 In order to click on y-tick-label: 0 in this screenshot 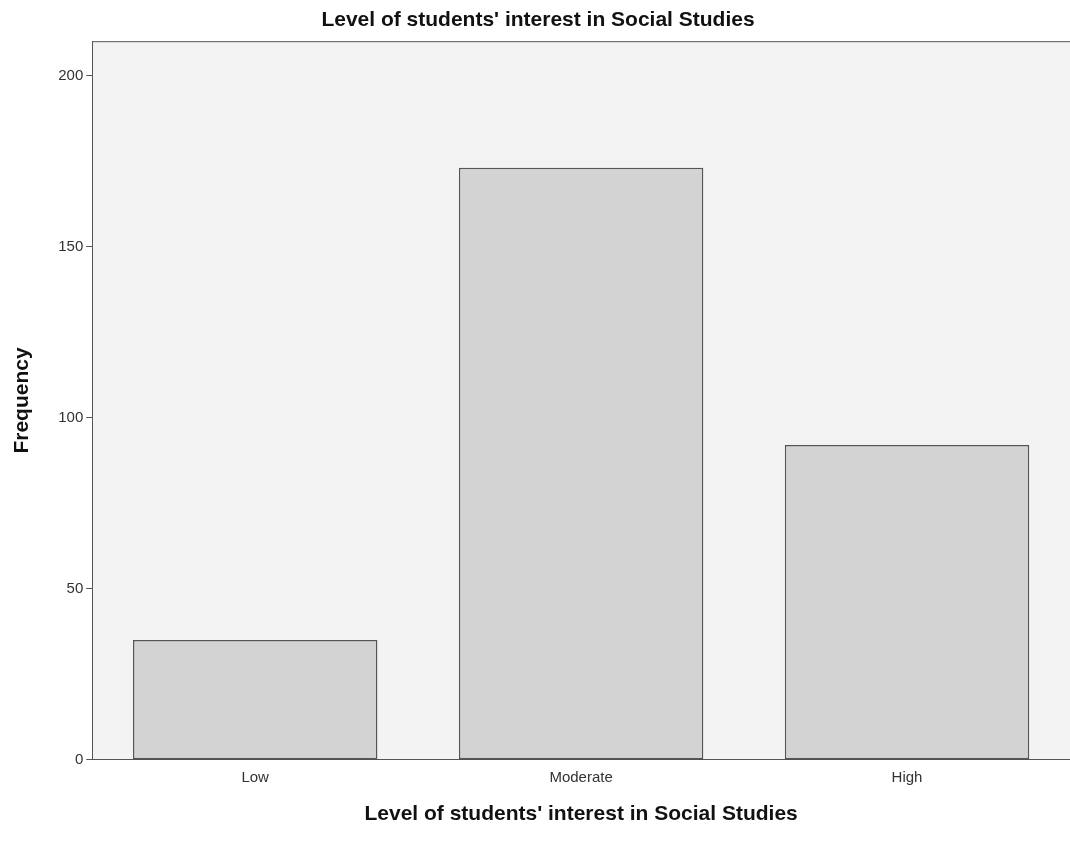, I will do `click(79, 758)`.